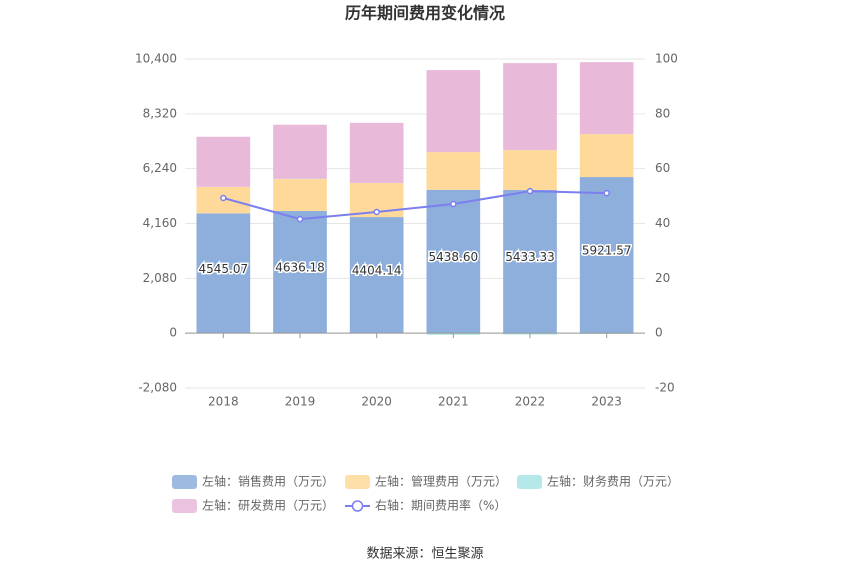 The width and height of the screenshot is (850, 575). Describe the element at coordinates (156, 59) in the screenshot. I see `y-tick-label: 10,400` at that location.